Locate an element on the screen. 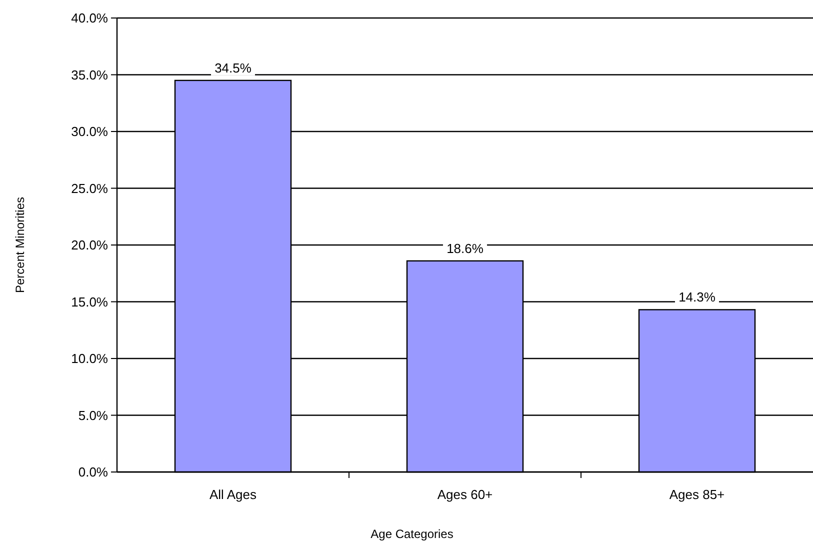 This screenshot has width=813, height=548. y-tick-label: 5.0% is located at coordinates (93, 415).